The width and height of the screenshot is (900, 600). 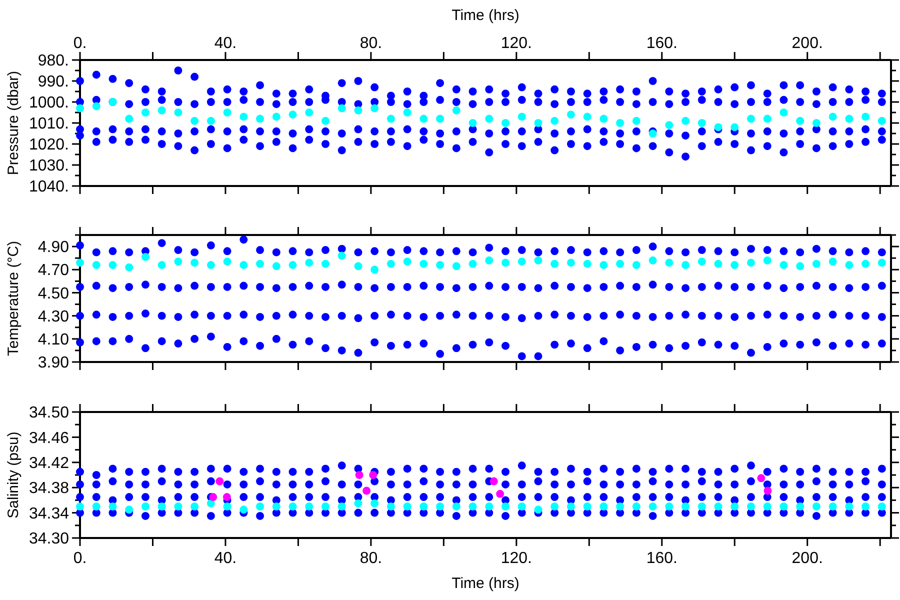 What do you see at coordinates (80, 558) in the screenshot?
I see `x-tick-label: 0.` at bounding box center [80, 558].